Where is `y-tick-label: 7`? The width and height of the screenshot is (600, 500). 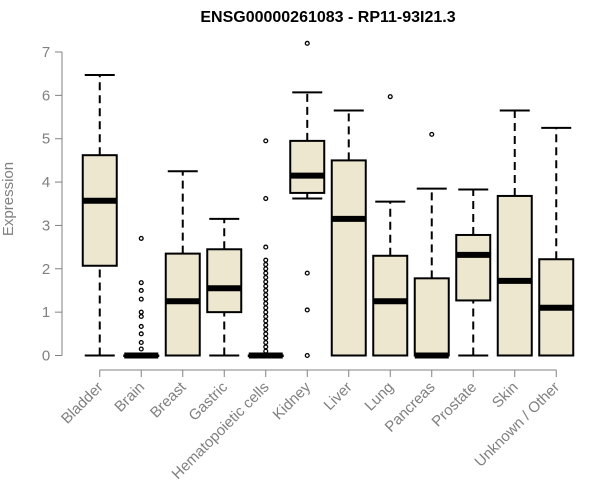 y-tick-label: 7 is located at coordinates (46, 52).